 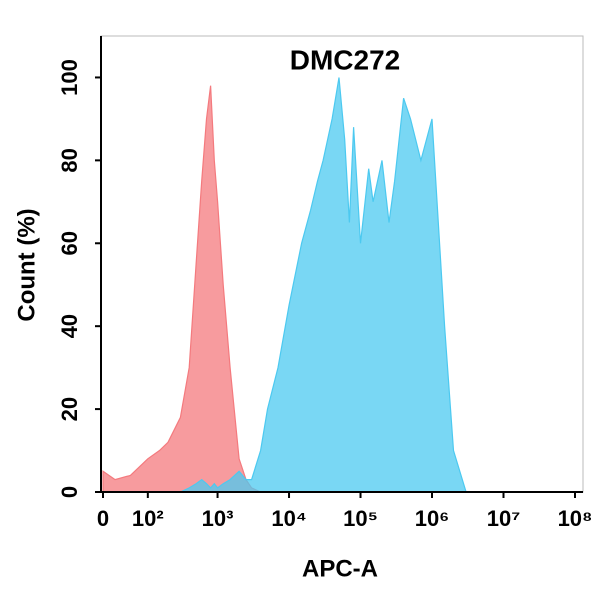 What do you see at coordinates (288, 518) in the screenshot?
I see `x-tick-label: 10⁴` at bounding box center [288, 518].